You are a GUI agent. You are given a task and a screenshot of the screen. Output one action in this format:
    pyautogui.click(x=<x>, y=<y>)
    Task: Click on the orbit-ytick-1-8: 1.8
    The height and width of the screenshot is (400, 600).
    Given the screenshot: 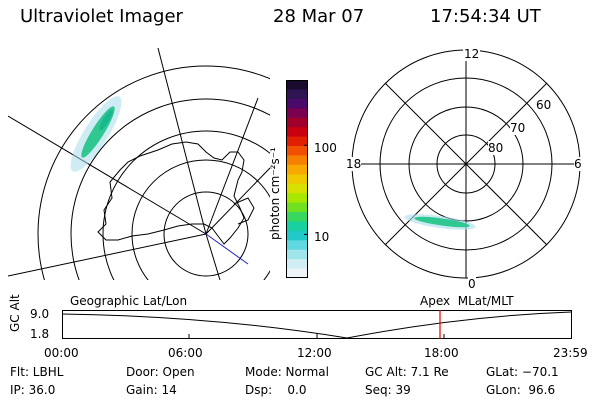 What is the action you would take?
    pyautogui.click(x=40, y=334)
    